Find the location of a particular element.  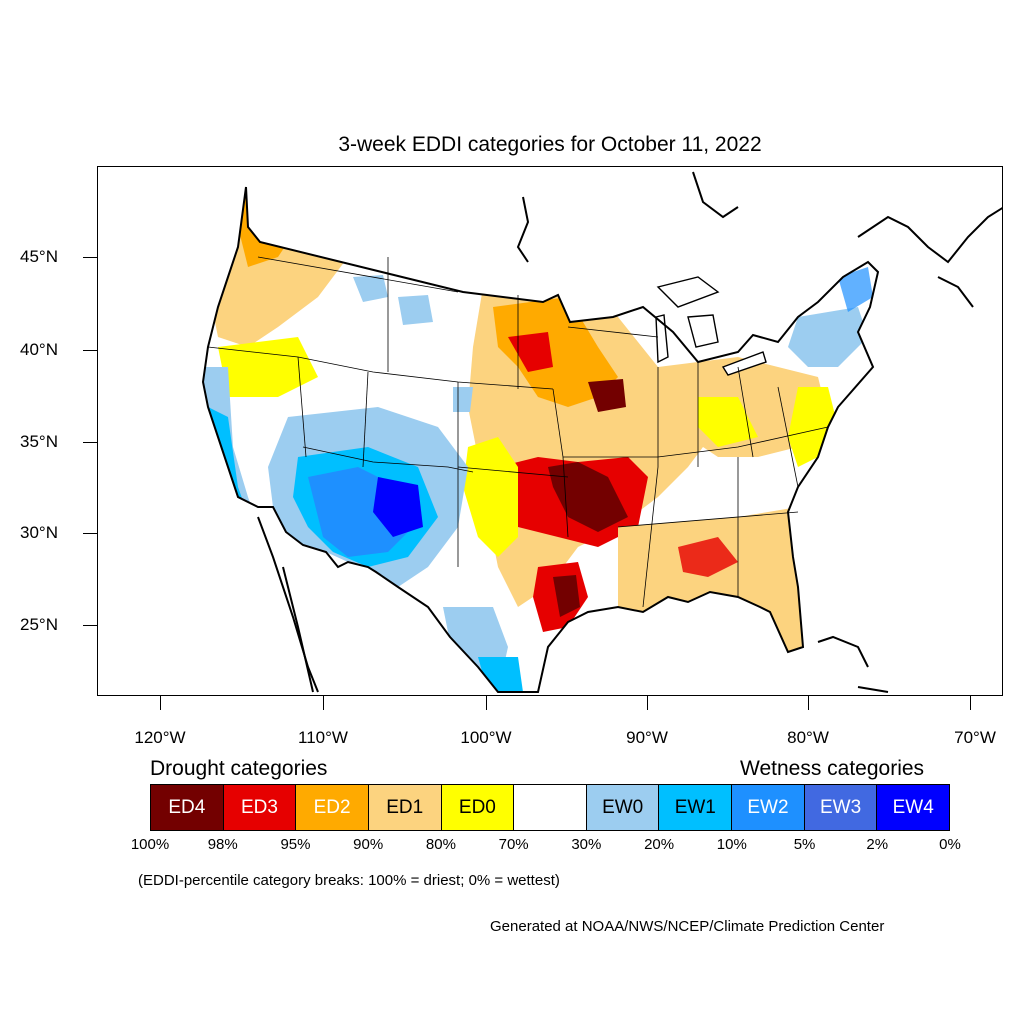

break-label: 70% is located at coordinates (514, 844).